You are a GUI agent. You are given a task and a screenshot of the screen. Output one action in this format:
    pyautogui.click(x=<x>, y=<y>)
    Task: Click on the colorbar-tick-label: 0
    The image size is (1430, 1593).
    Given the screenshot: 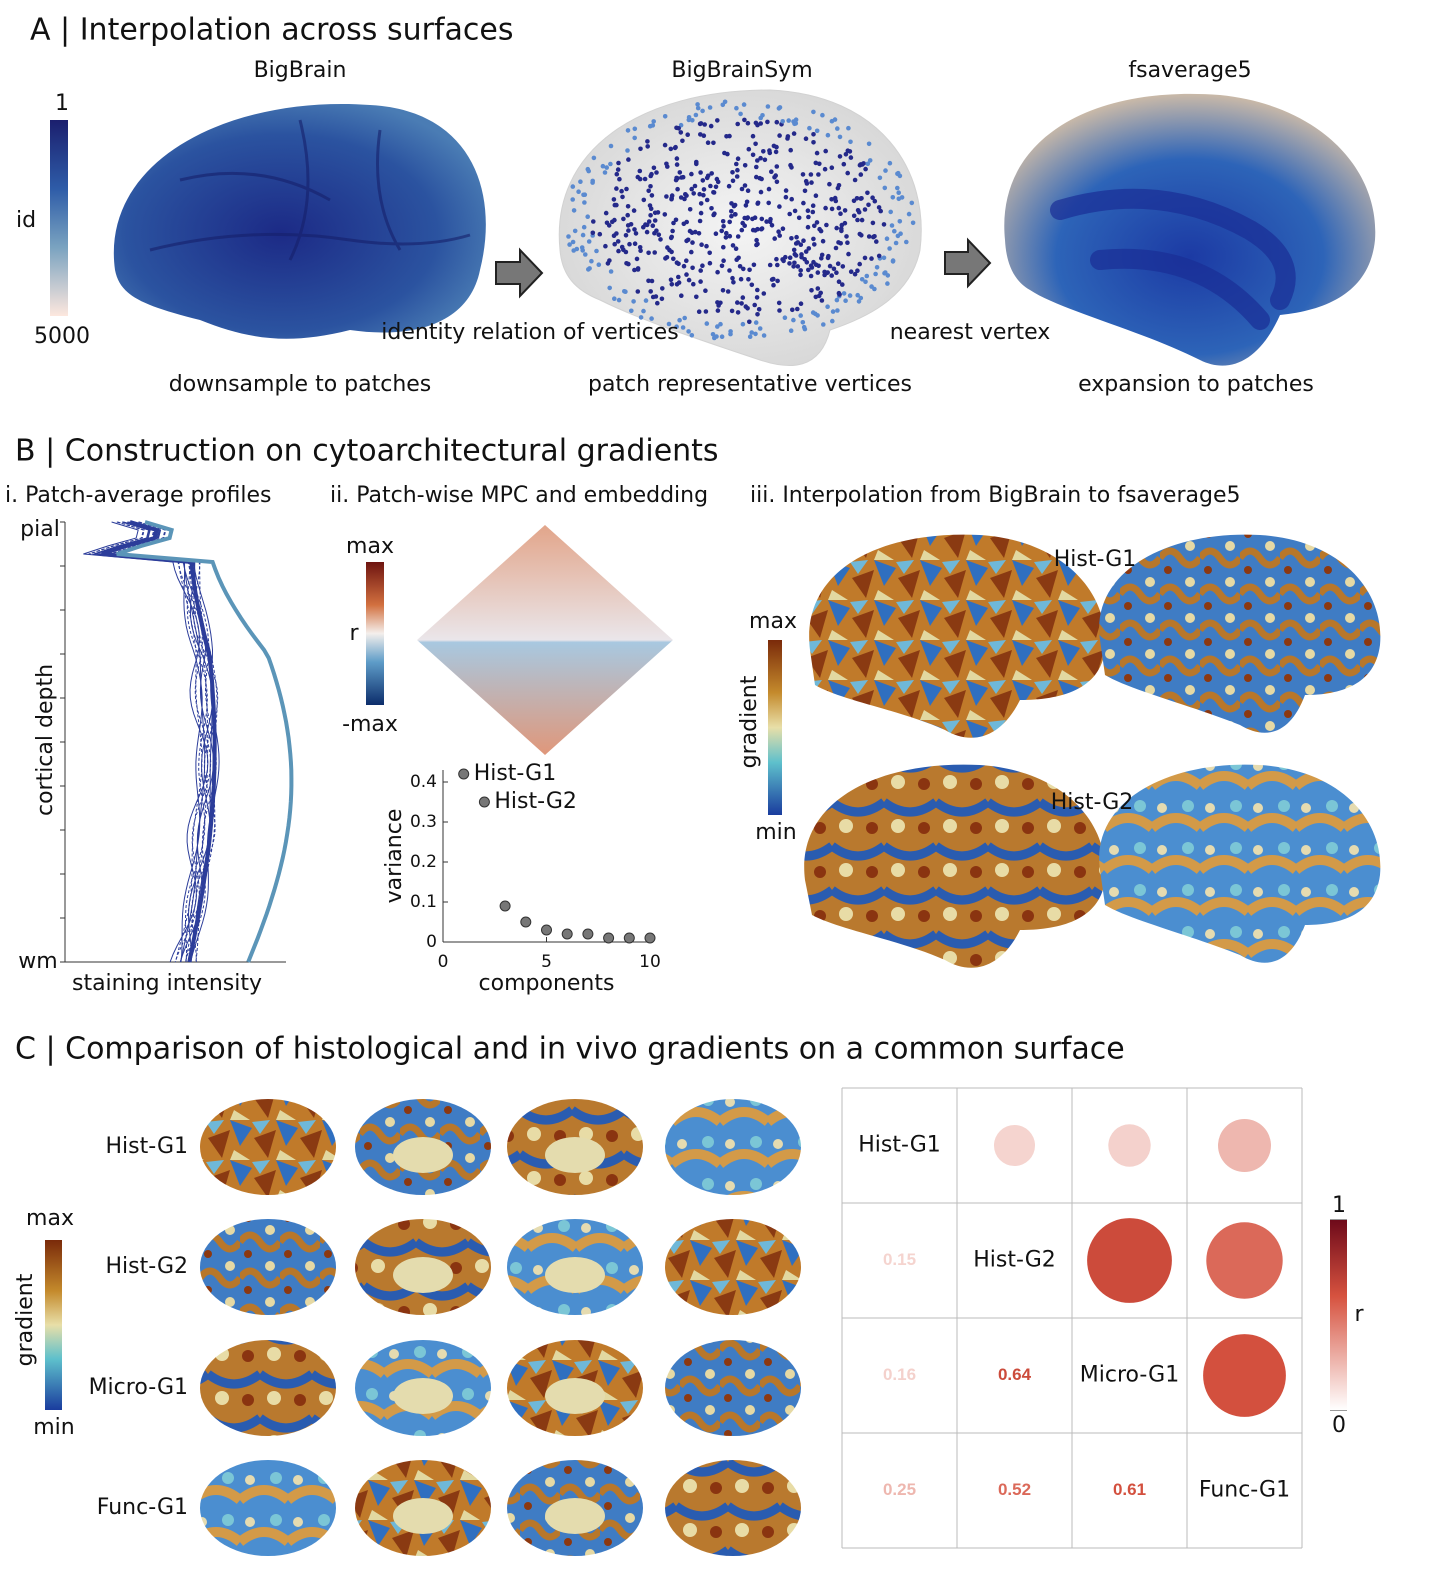 What is the action you would take?
    pyautogui.click(x=1339, y=1425)
    